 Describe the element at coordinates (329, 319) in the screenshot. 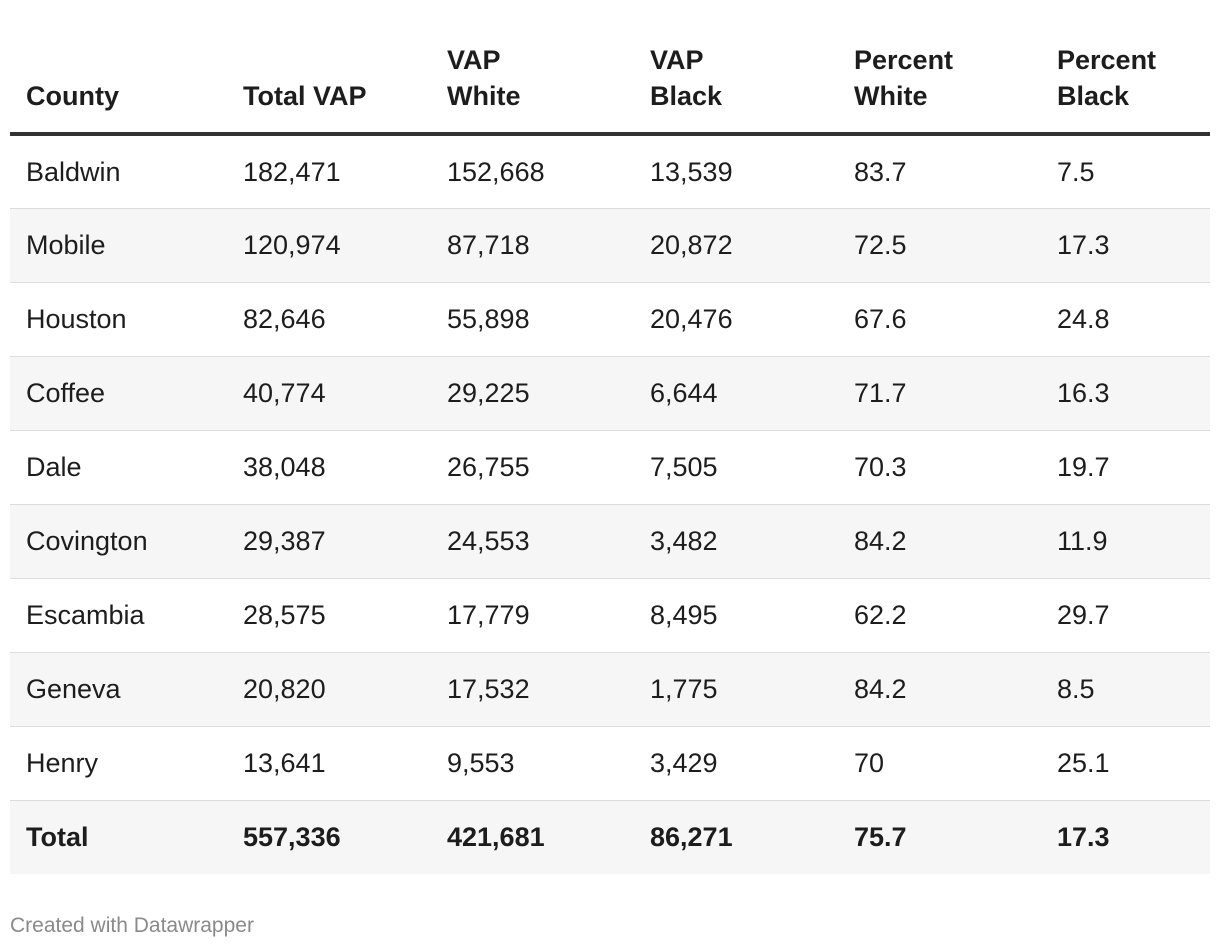

I see `cell-total-vap: 82,646` at that location.